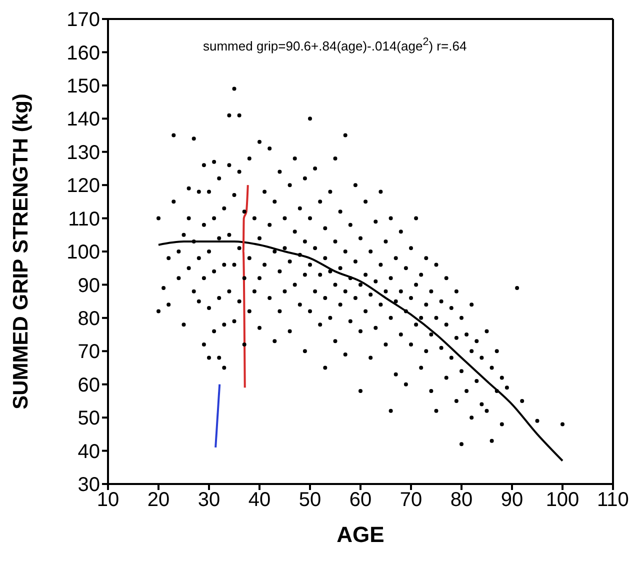 This screenshot has width=640, height=564. What do you see at coordinates (83, 153) in the screenshot?
I see `y-tick-label: 130` at bounding box center [83, 153].